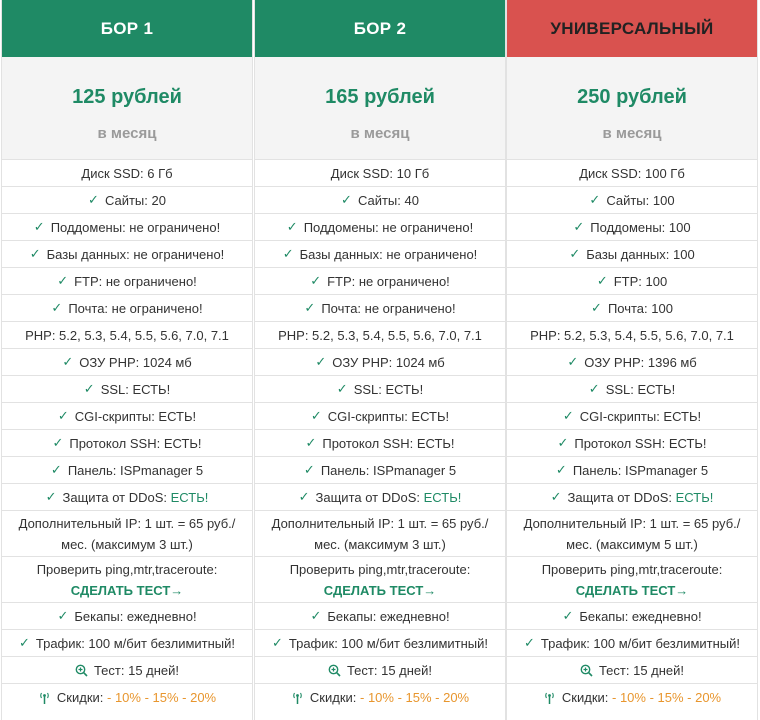  What do you see at coordinates (127, 670) in the screenshot?
I see `feature-trial: Тест: 15 дней!` at bounding box center [127, 670].